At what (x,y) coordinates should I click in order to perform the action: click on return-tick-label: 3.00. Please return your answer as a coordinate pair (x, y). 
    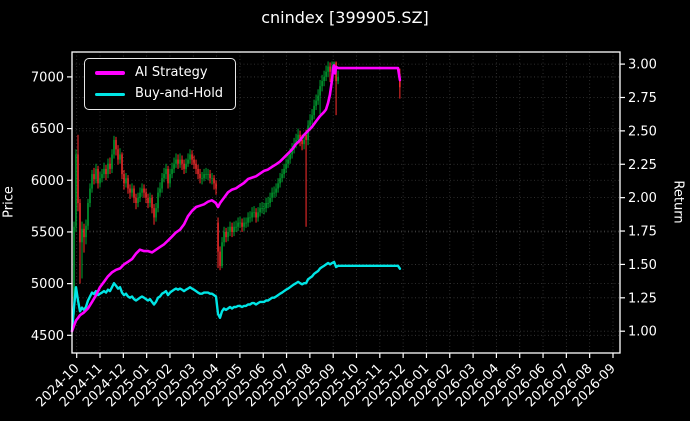
    Looking at the image, I should click on (642, 65).